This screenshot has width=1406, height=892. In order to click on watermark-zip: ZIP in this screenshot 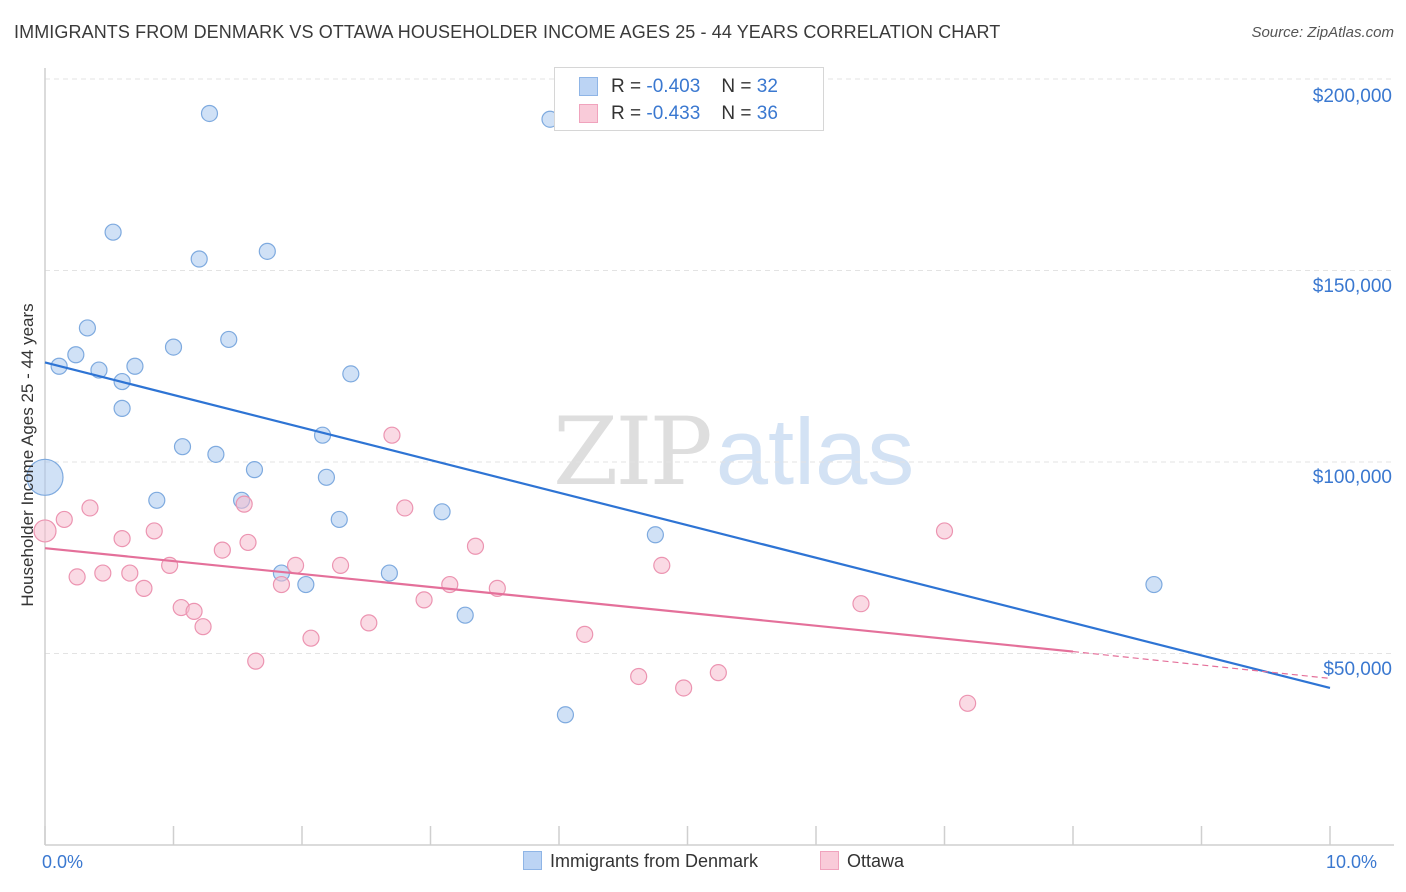, I will do `click(633, 452)`.